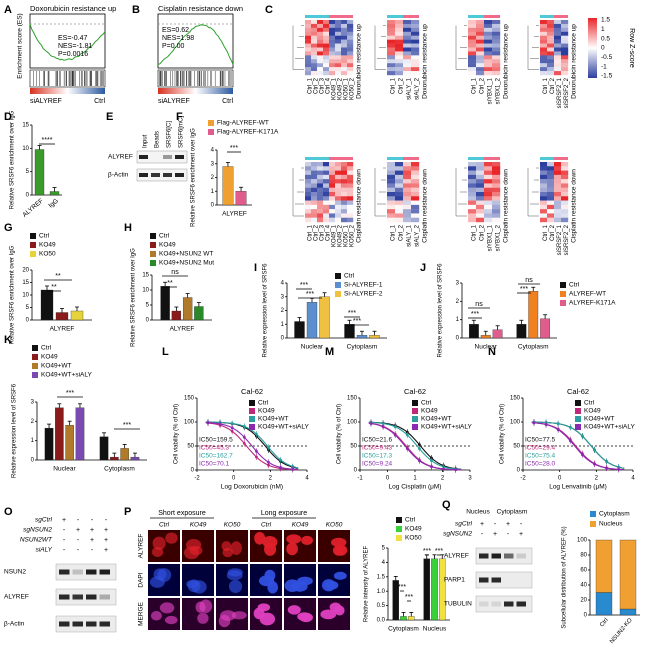  What do you see at coordinates (503, 434) in the screenshot?
I see `y-axis-label: Cell viability (% of Ctrl)` at bounding box center [503, 434].